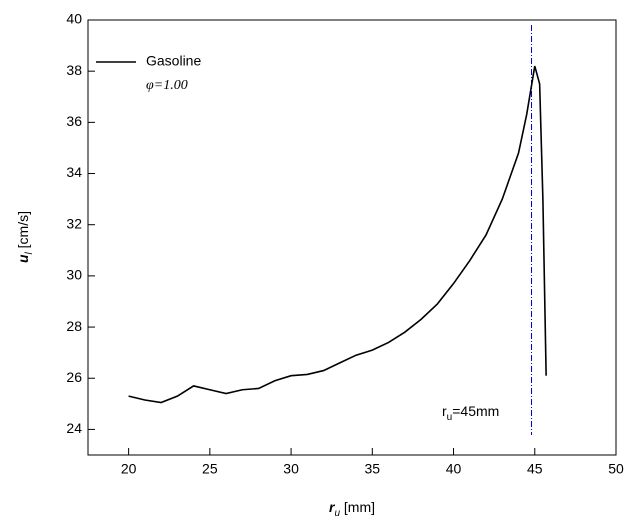 This screenshot has height=525, width=628. Describe the element at coordinates (616, 469) in the screenshot. I see `x-tick-label: 50` at that location.